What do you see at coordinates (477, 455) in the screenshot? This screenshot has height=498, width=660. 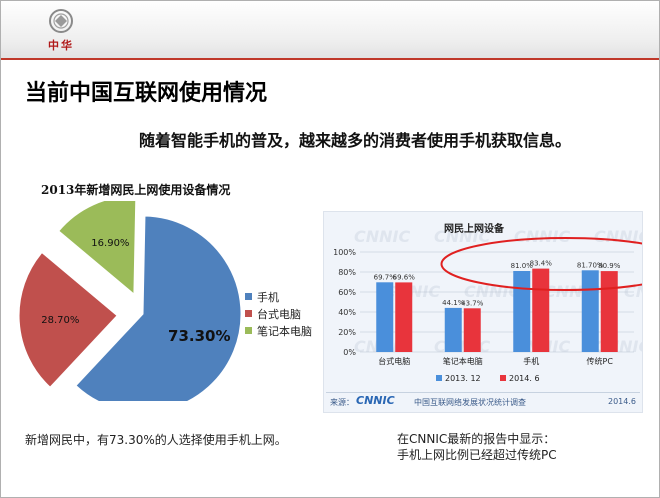 I see `right-caption-line2: 手机上网比例已经超过传统PC` at bounding box center [477, 455].